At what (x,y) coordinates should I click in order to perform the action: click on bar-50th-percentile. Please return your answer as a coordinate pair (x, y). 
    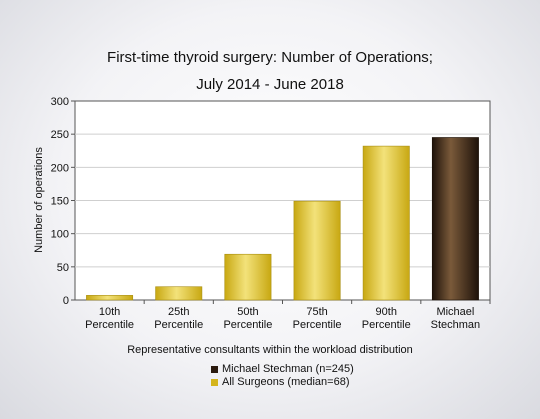
    Looking at the image, I should click on (248, 277).